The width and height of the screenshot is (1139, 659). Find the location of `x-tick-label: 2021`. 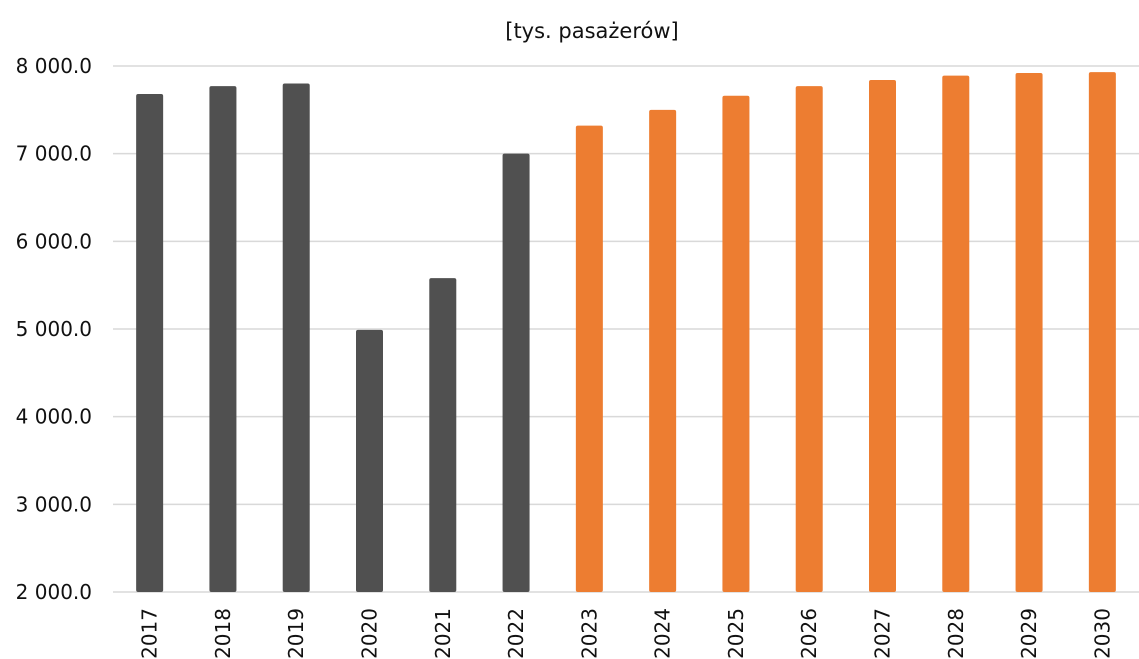

x-tick-label: 2021 is located at coordinates (443, 633).